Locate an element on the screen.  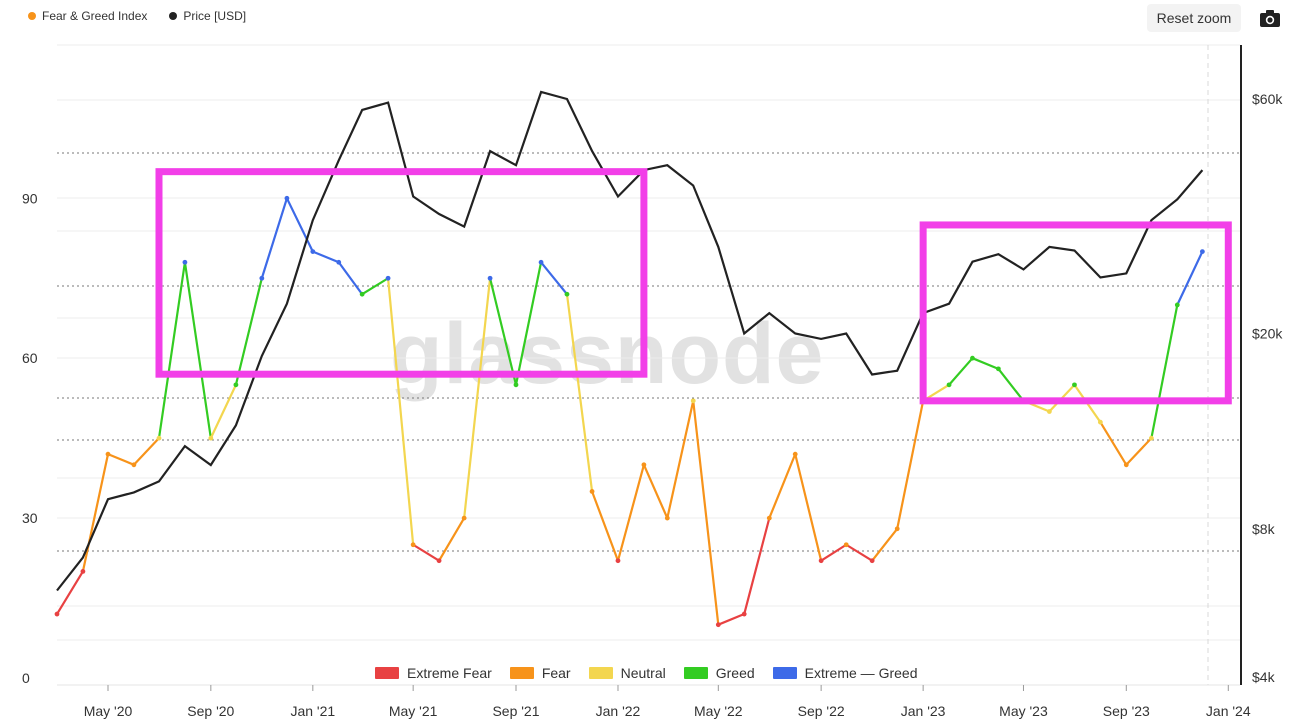
right-tick-label: $60k is located at coordinates (1267, 99).